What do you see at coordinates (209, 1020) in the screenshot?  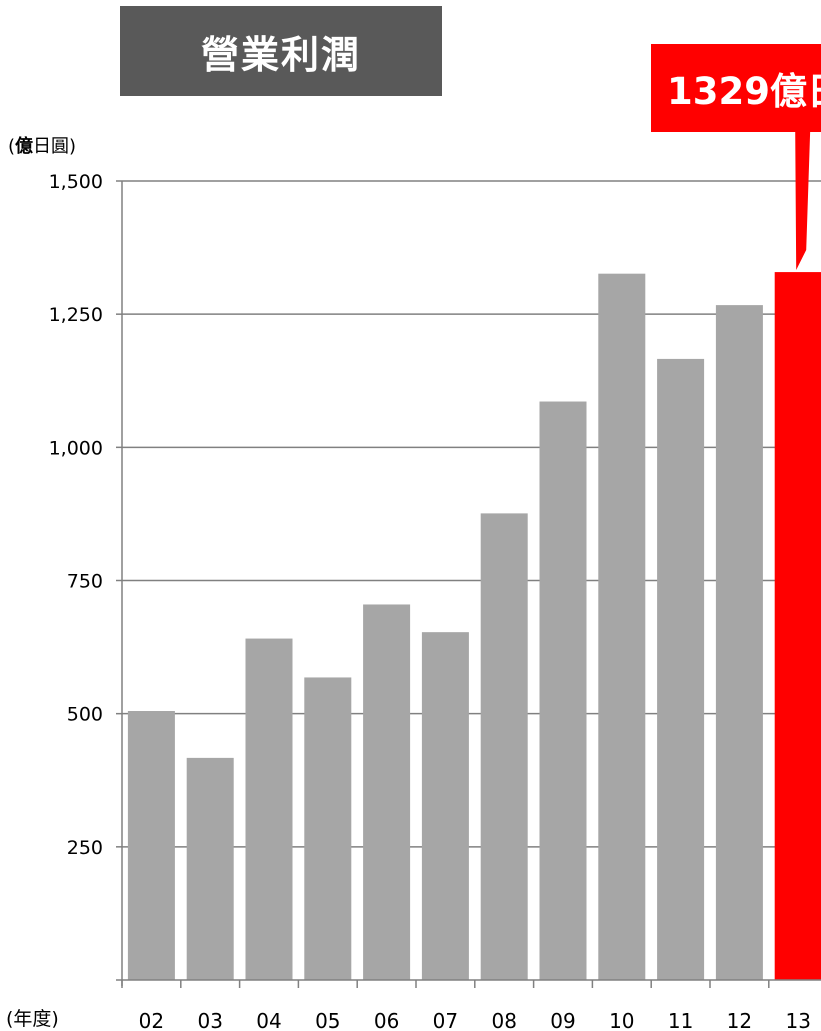 I see `x-tick-label: 03` at bounding box center [209, 1020].